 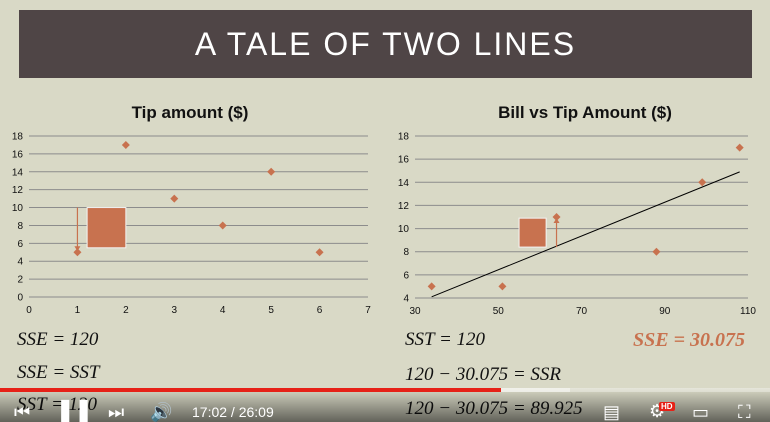 I want to click on left-y-tick-label: 4, so click(x=20, y=262).